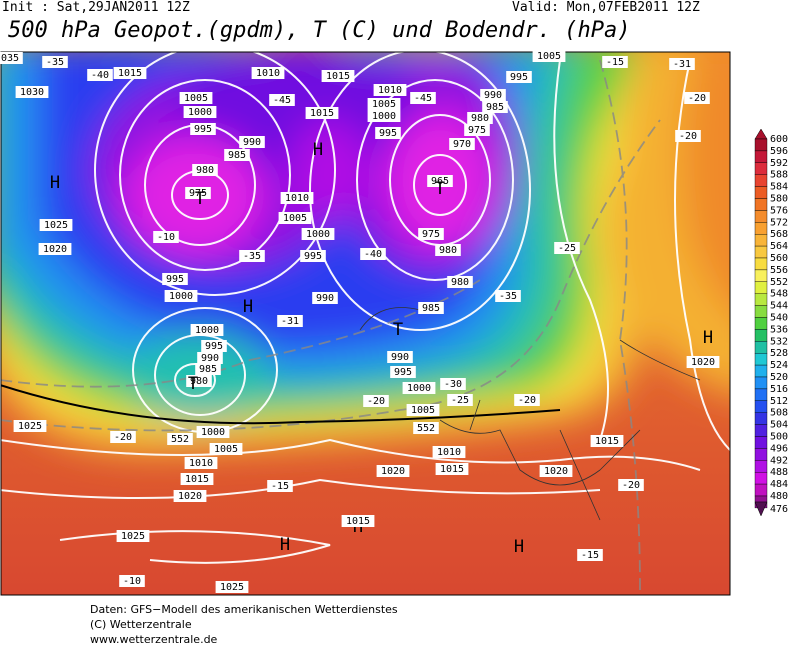 The width and height of the screenshot is (790, 648). Describe the element at coordinates (779, 199) in the screenshot. I see `colorbar-label: 580` at that location.